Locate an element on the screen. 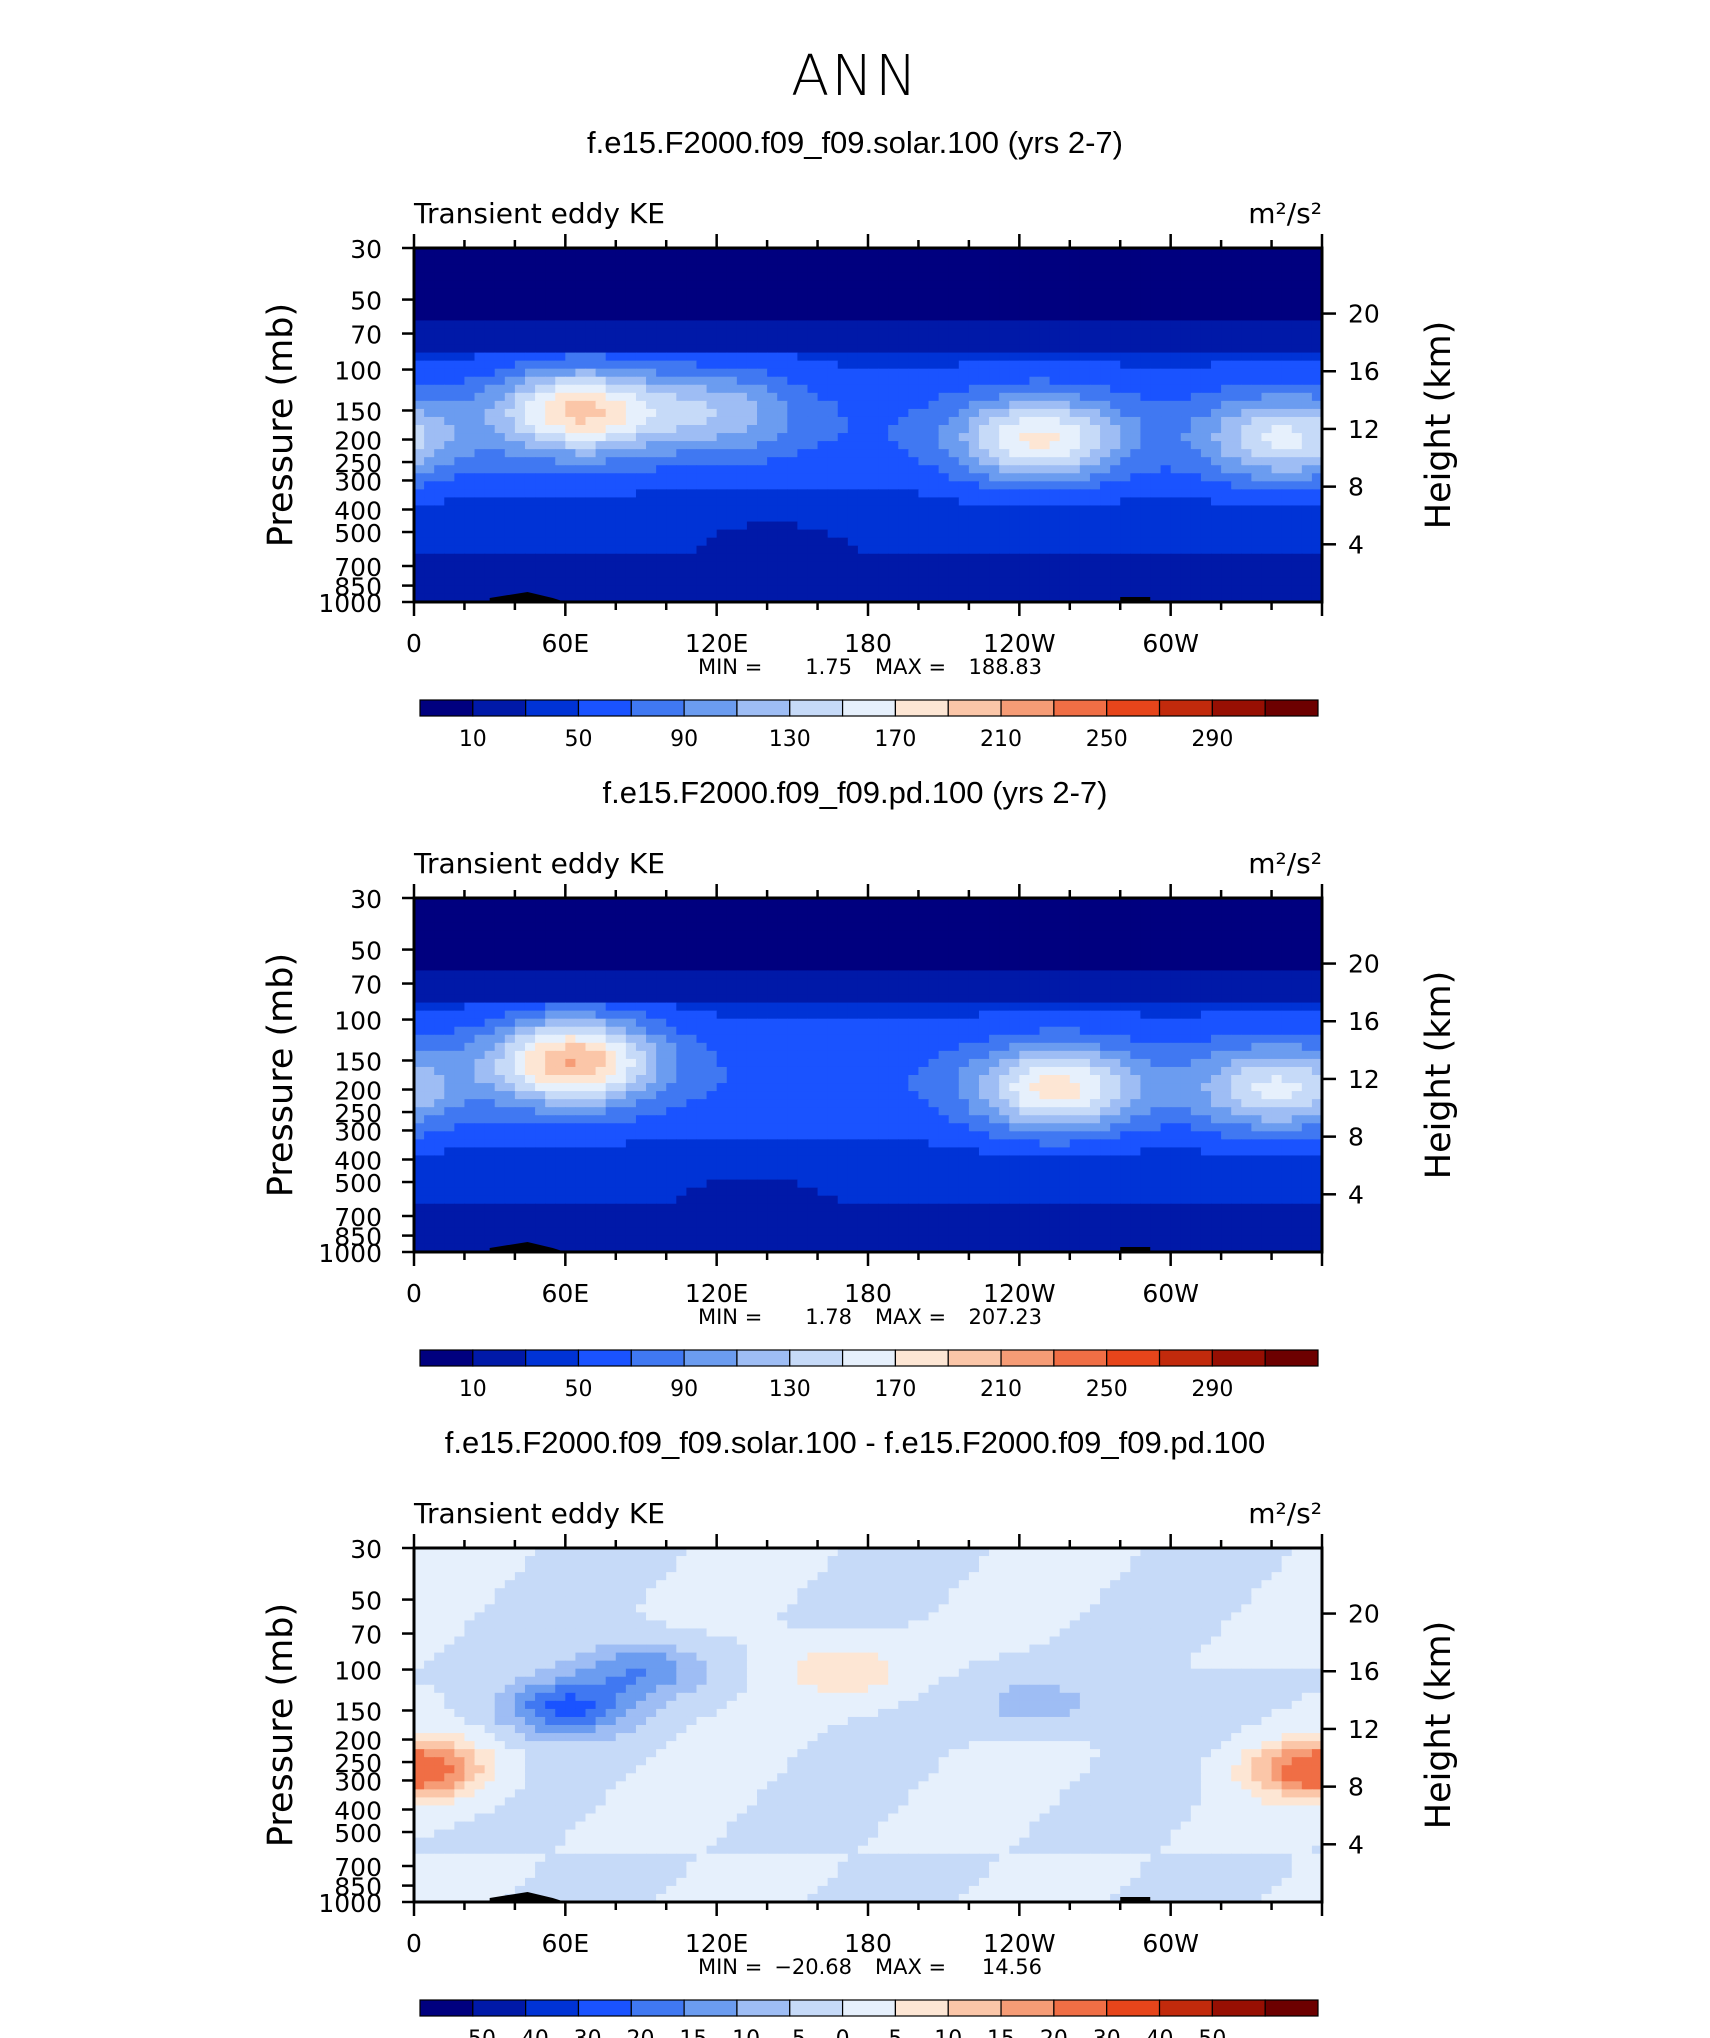  y-right-tick-label: 8 is located at coordinates (1356, 487).